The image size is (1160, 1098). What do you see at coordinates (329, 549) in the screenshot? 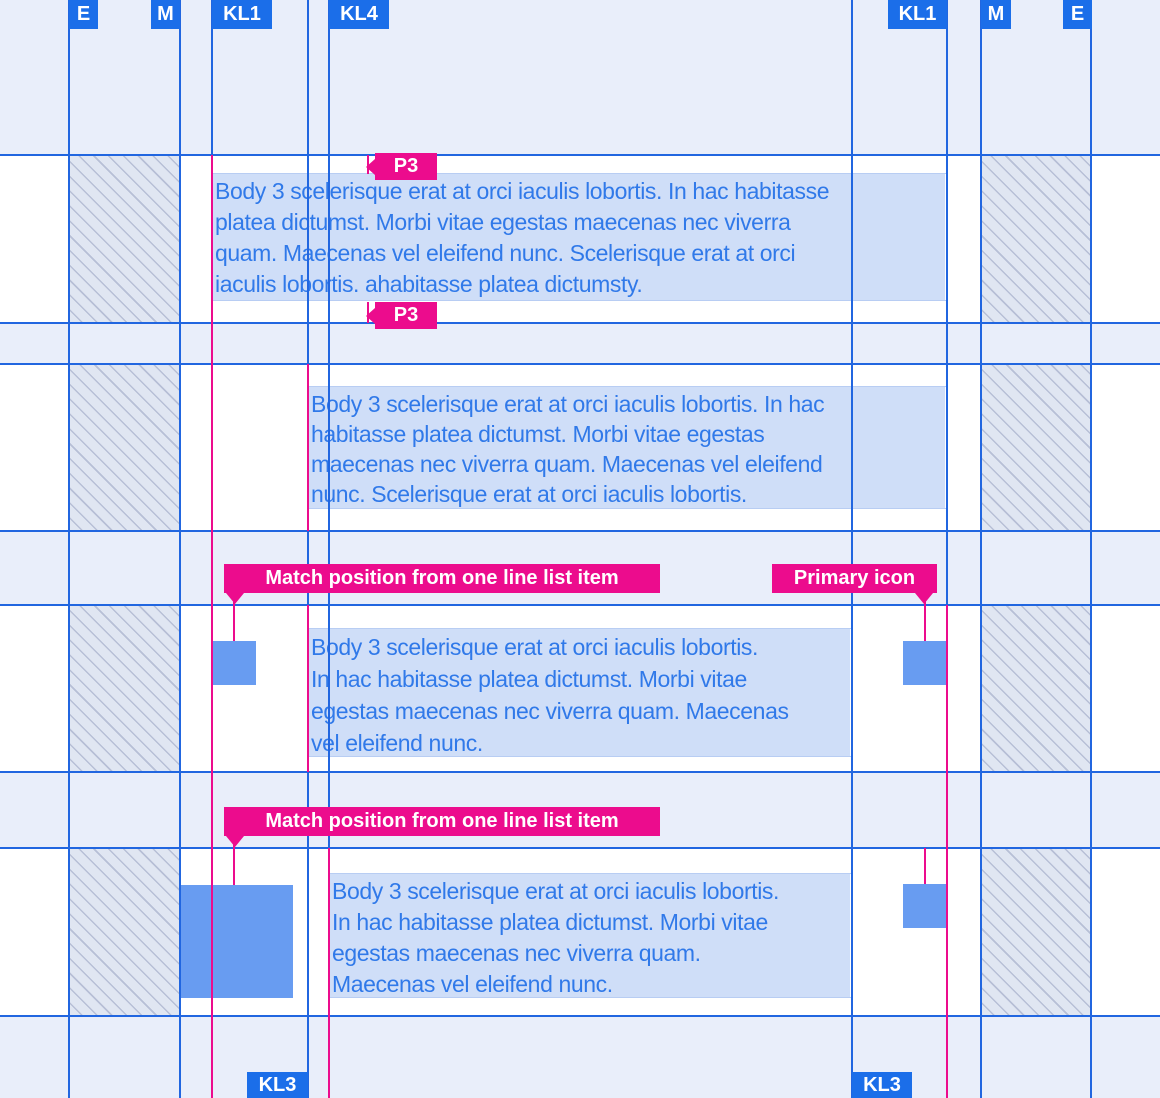
I see `keyline-kl4` at bounding box center [329, 549].